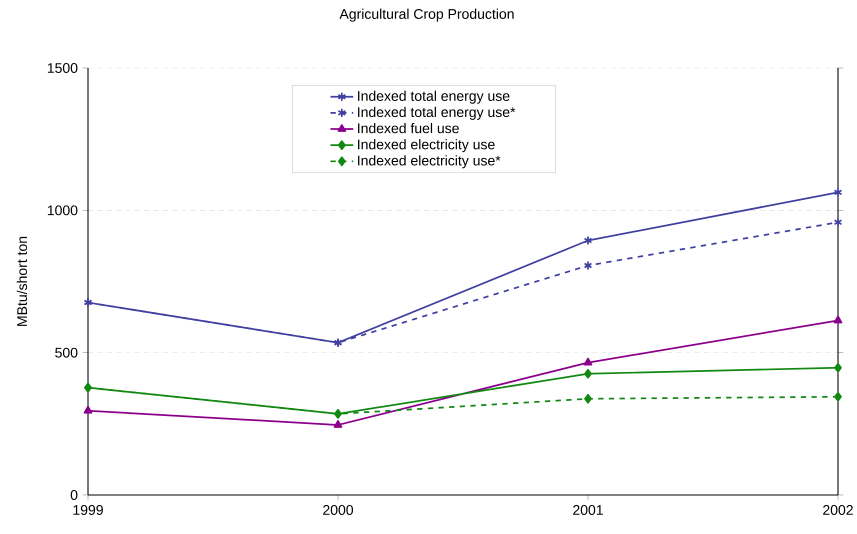  What do you see at coordinates (22, 281) in the screenshot?
I see `y-axis-title: MBtu/short ton` at bounding box center [22, 281].